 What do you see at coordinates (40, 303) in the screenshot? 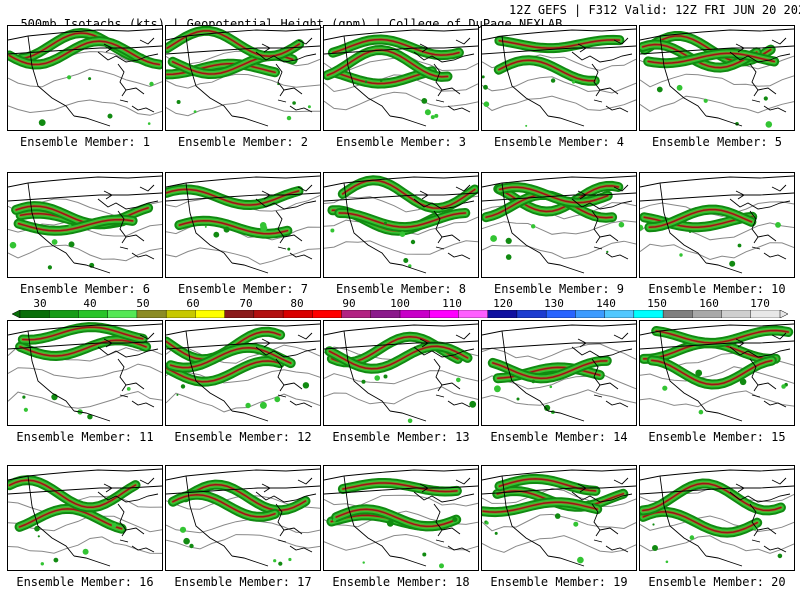
I see `colorbar-tick-label: 30` at bounding box center [40, 303].